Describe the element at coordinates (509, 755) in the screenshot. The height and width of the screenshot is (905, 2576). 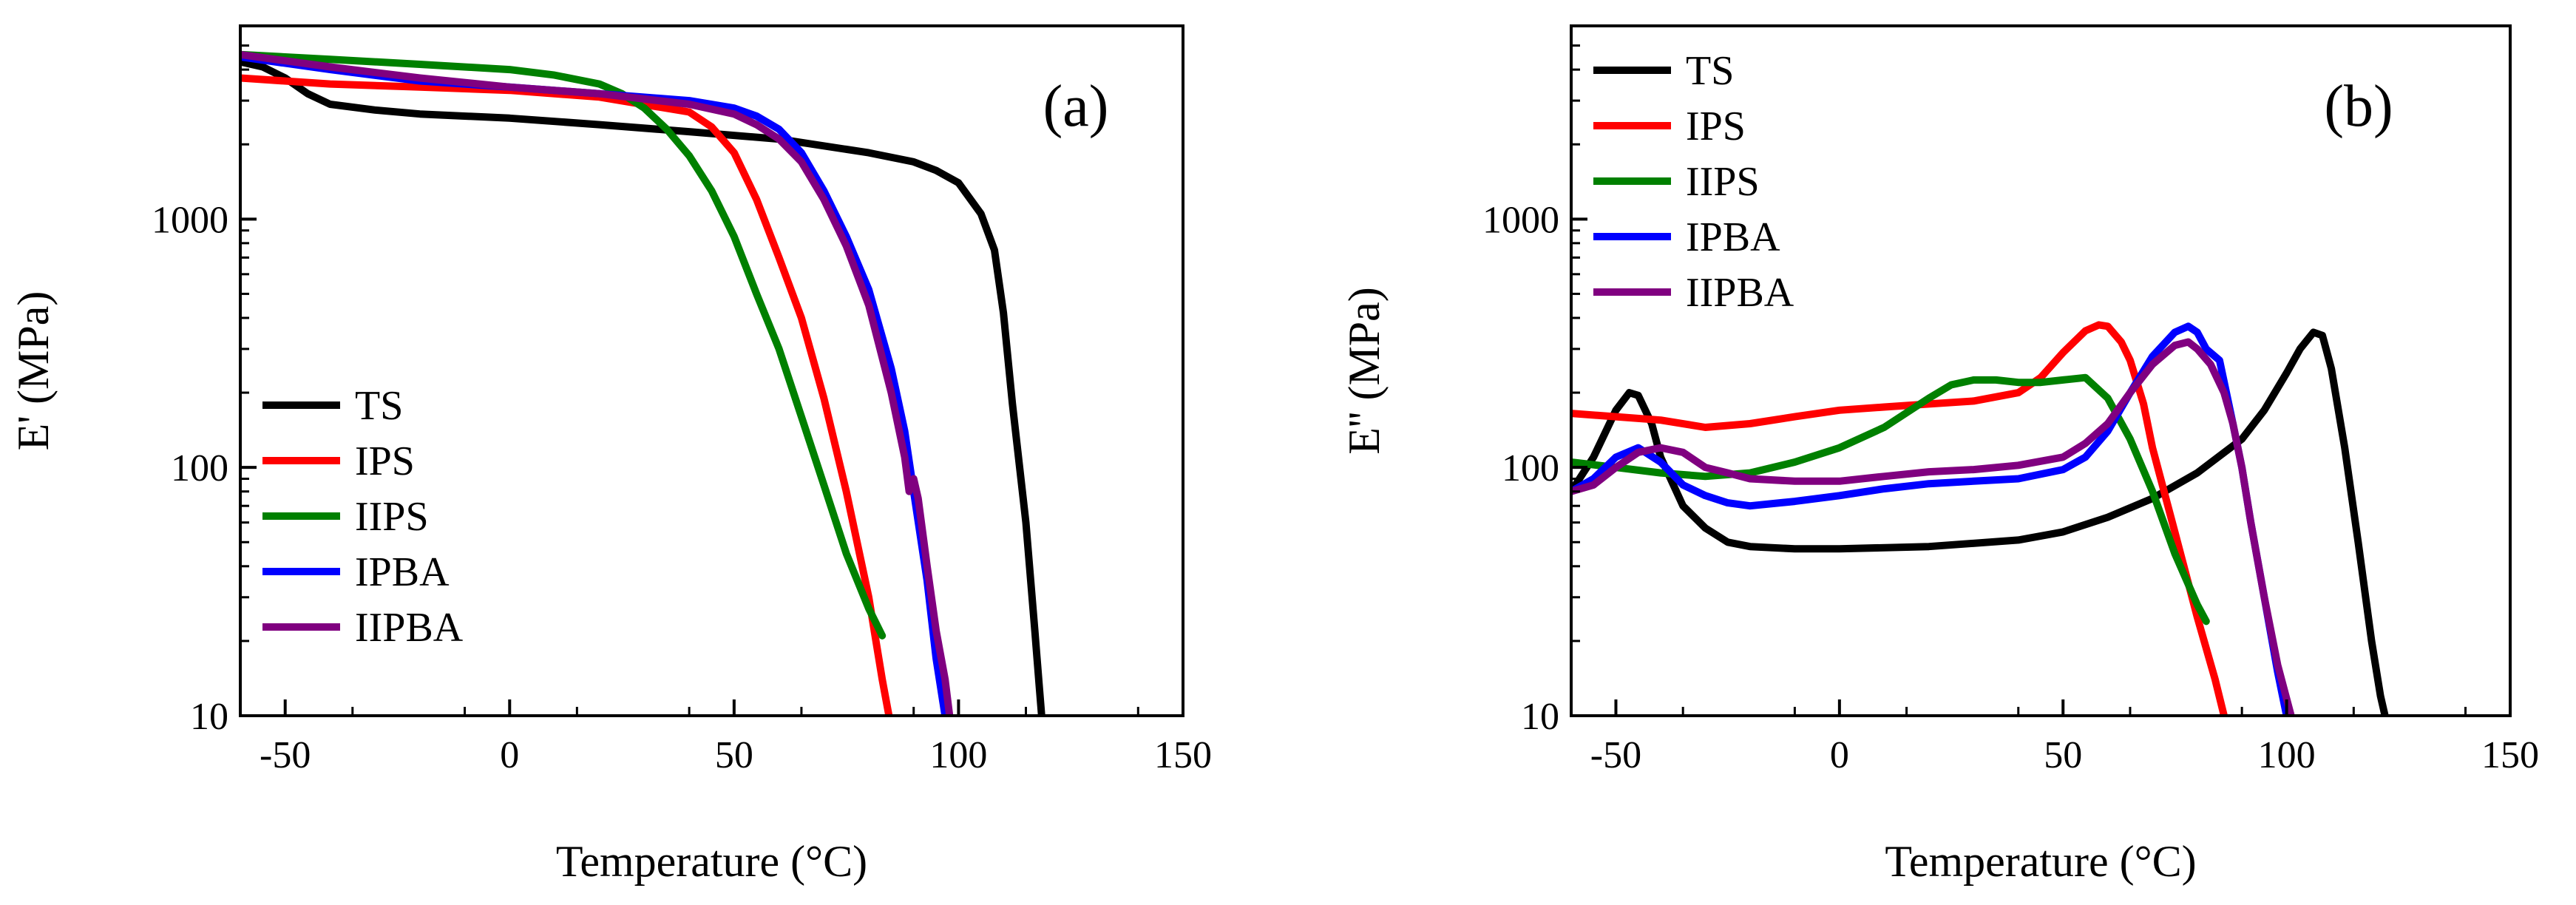
I see `panel-a-x-tick-label: 0` at that location.